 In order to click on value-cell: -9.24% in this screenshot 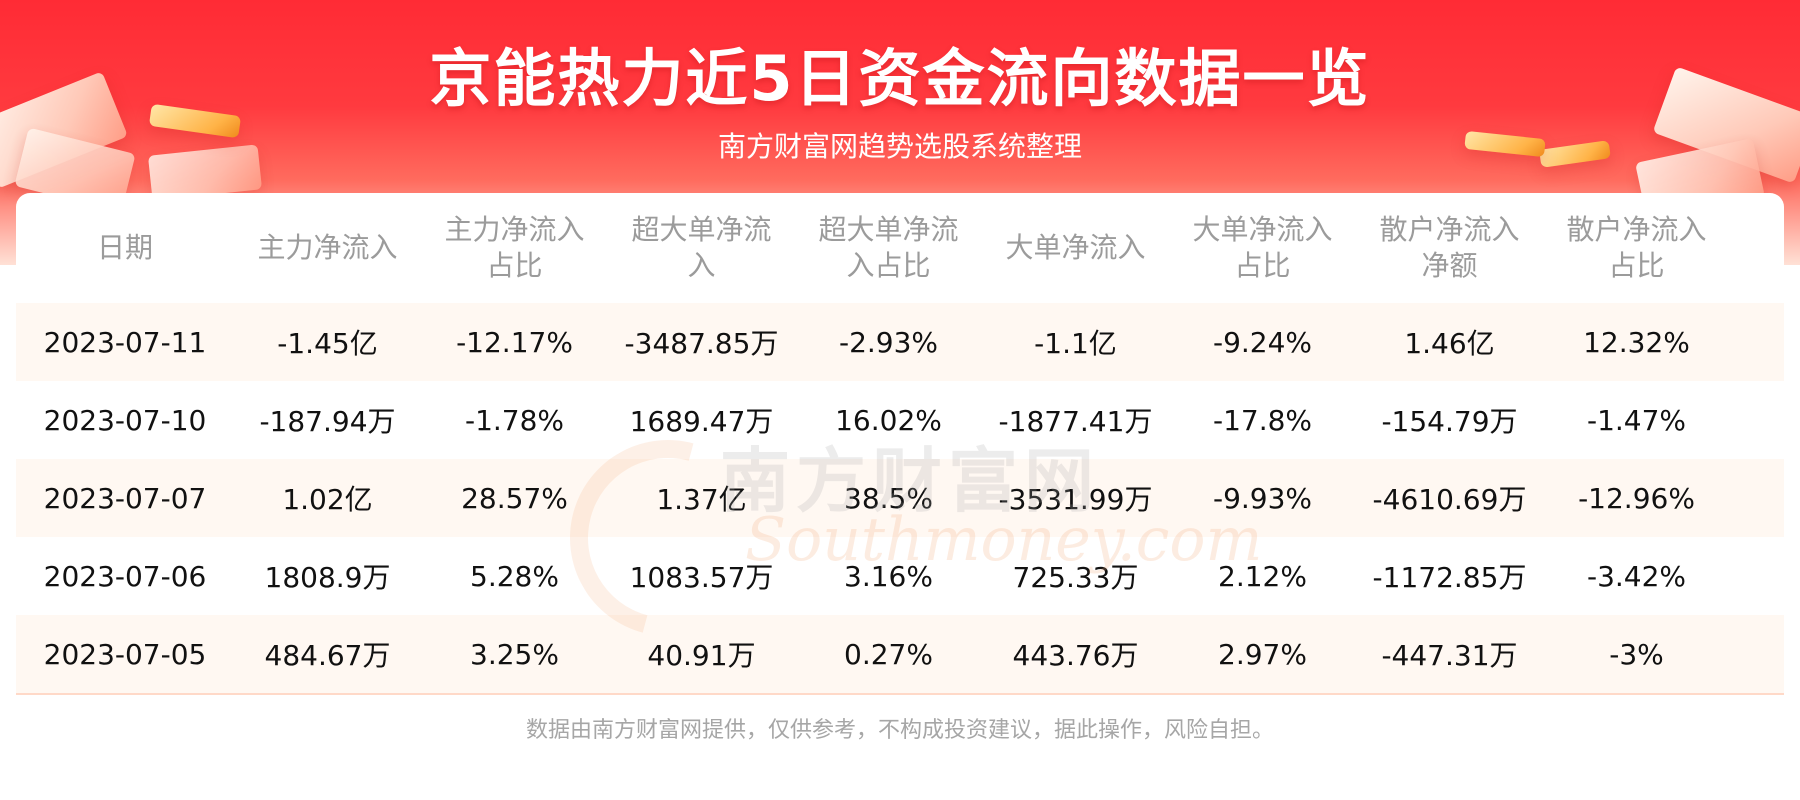, I will do `click(1262, 342)`.